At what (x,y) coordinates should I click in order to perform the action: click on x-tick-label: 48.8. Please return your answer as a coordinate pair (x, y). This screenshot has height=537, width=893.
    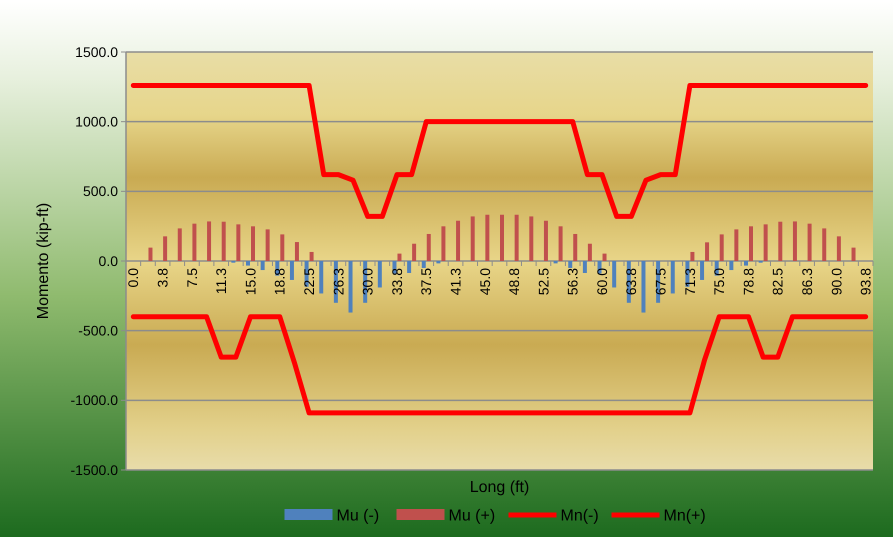
    Looking at the image, I should click on (514, 282).